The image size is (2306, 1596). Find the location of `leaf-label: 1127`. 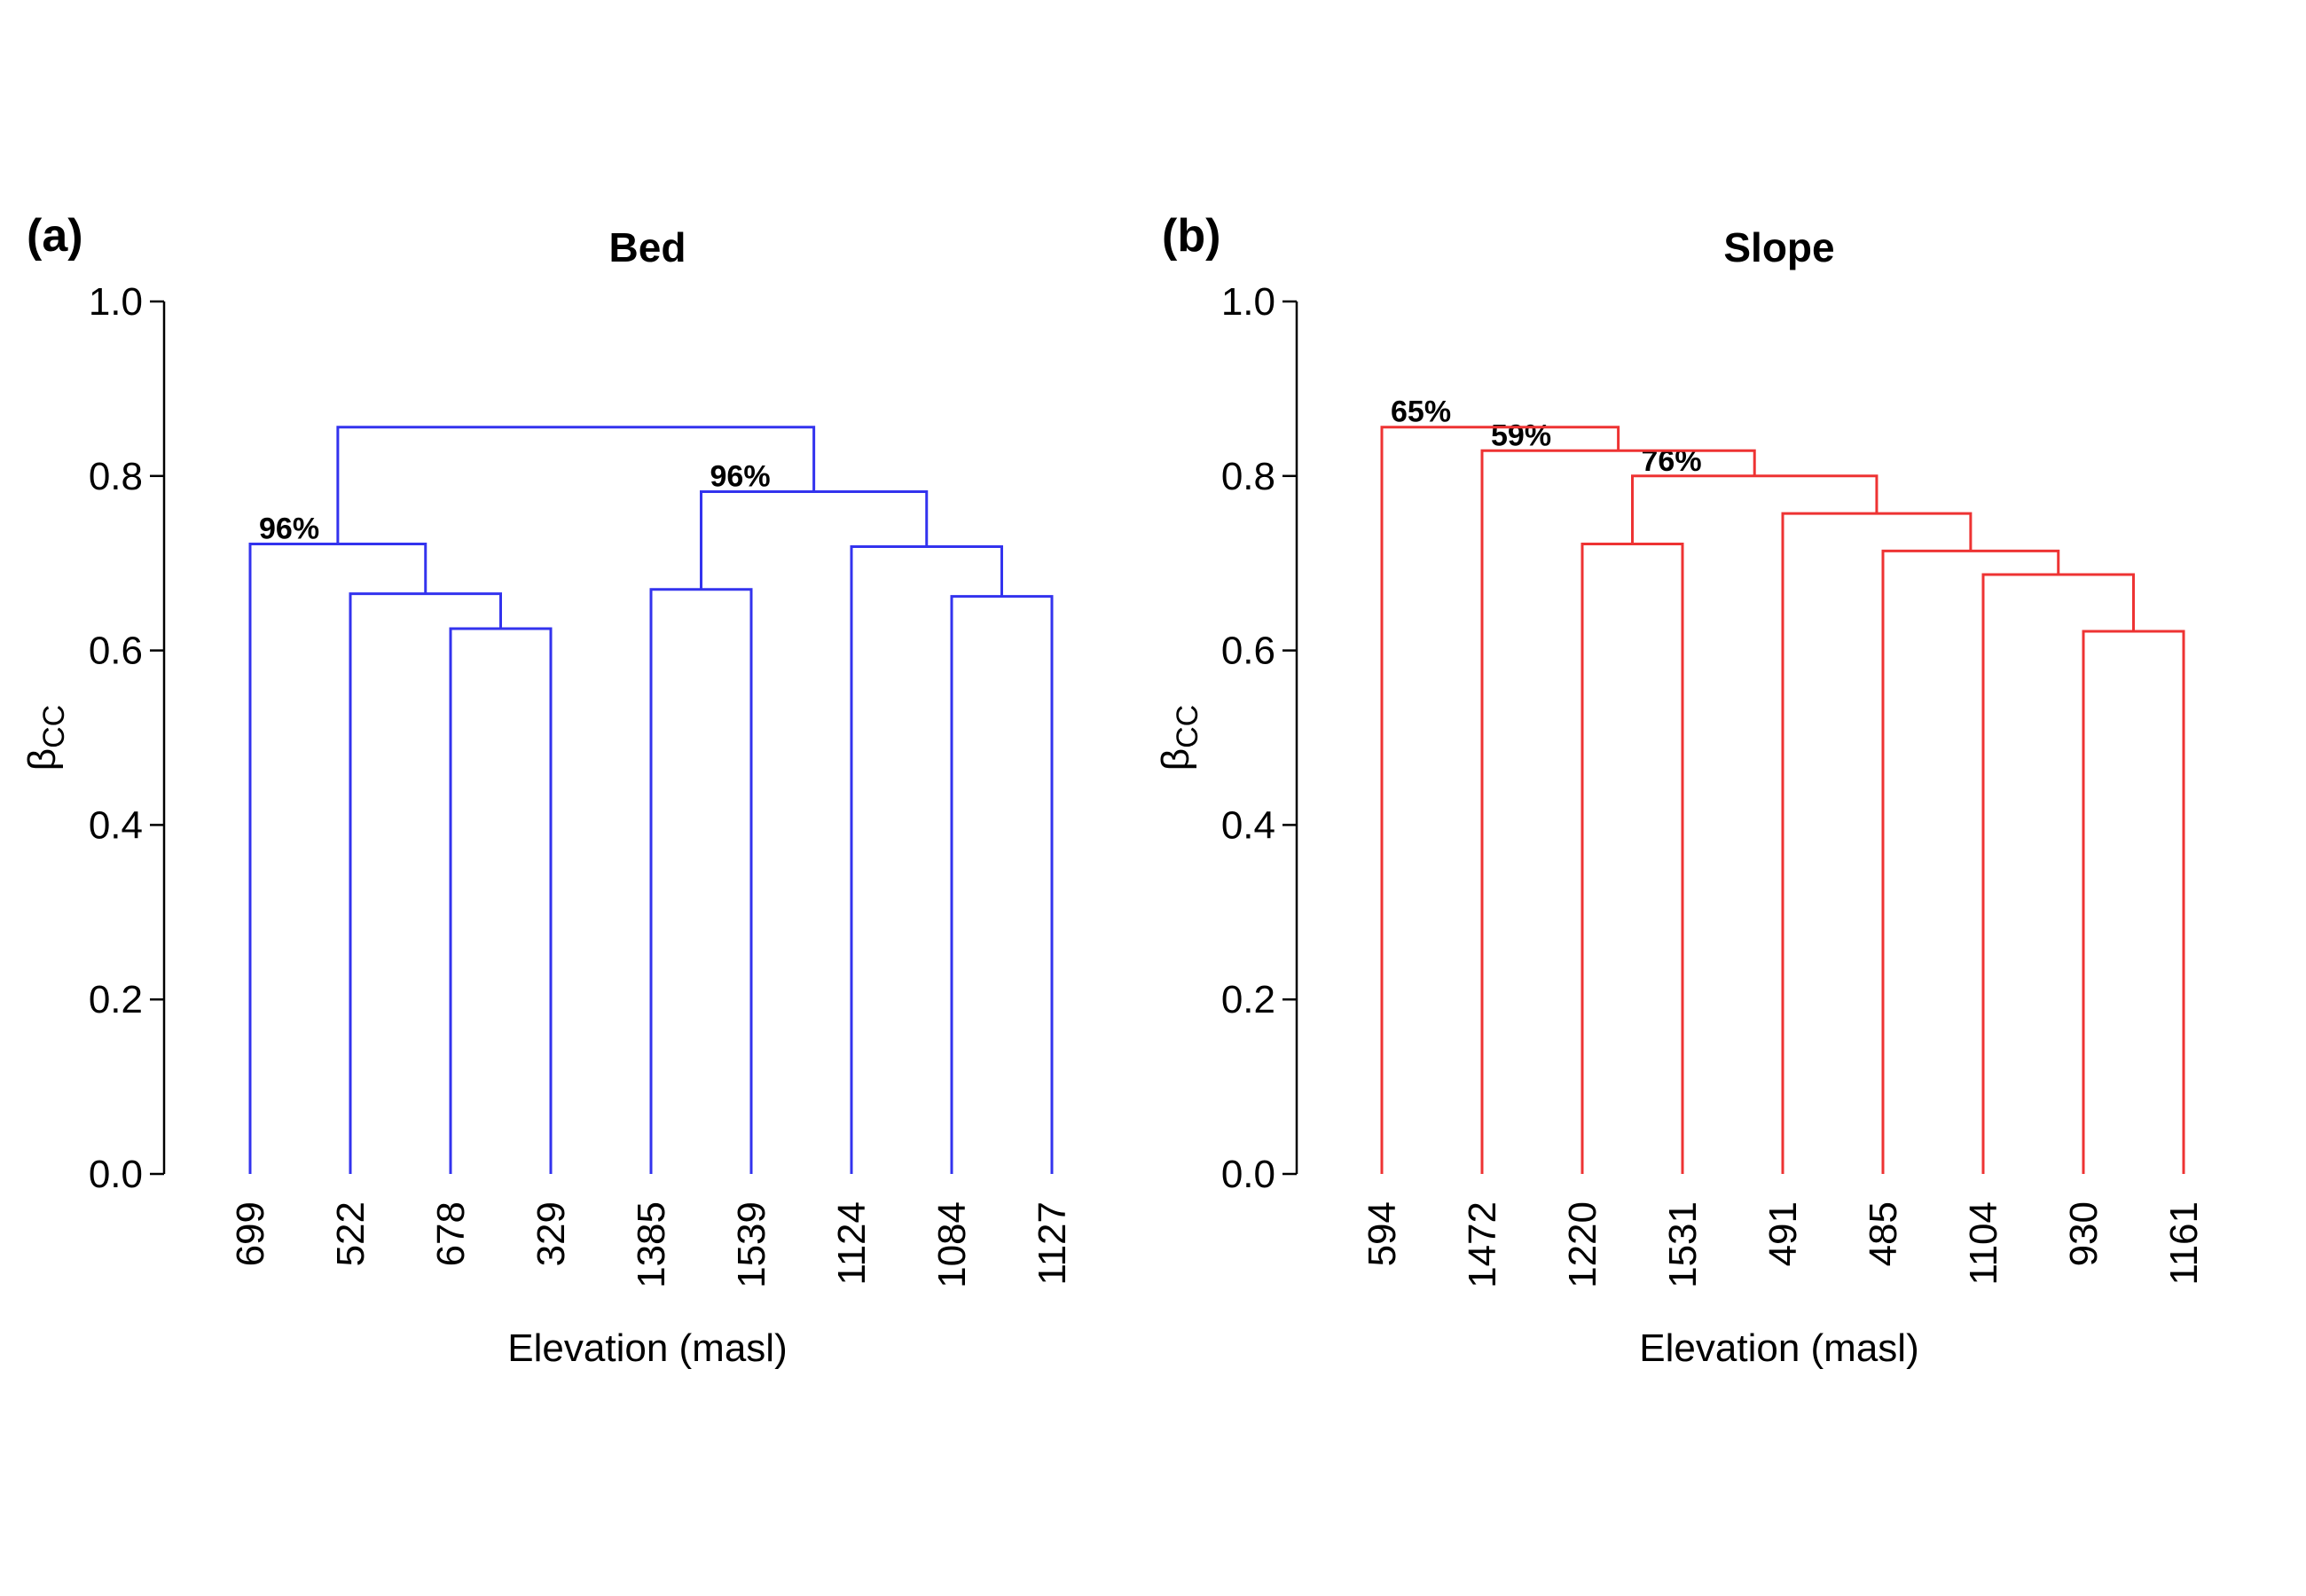

leaf-label: 1127 is located at coordinates (1052, 1244).